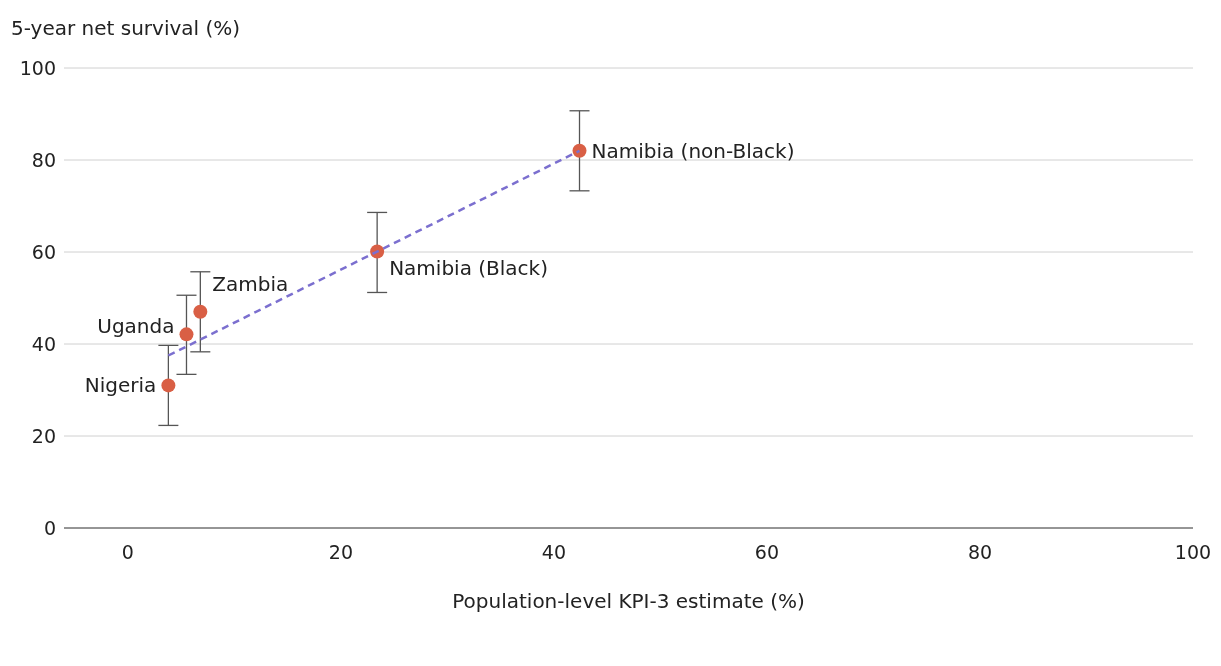 The height and width of the screenshot is (666, 1221). What do you see at coordinates (43, 435) in the screenshot?
I see `y-tick-label: 20` at bounding box center [43, 435].